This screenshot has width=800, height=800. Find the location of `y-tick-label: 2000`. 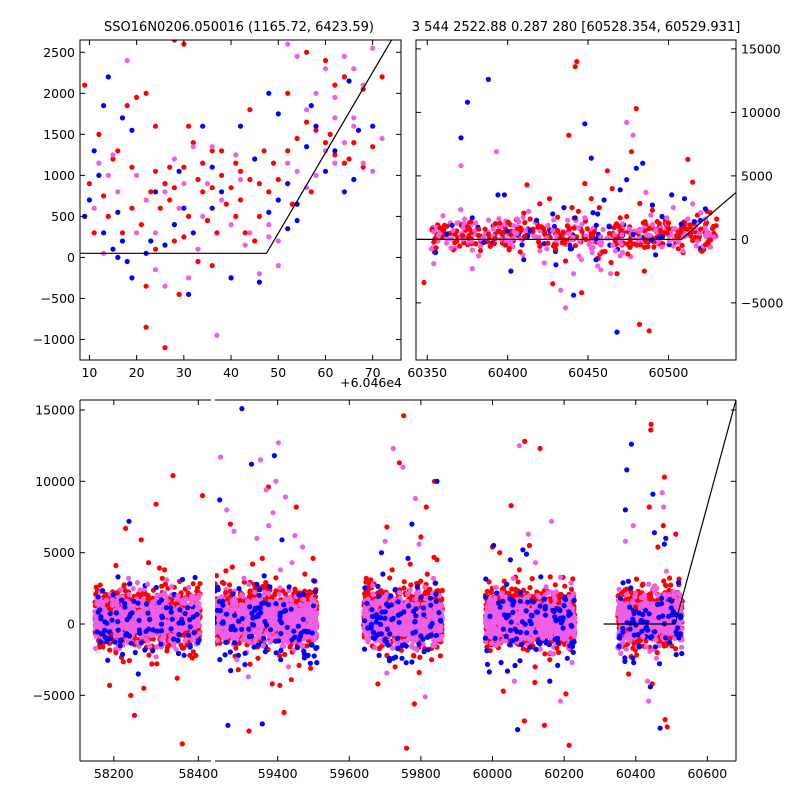

y-tick-label: 2000 is located at coordinates (59, 93).